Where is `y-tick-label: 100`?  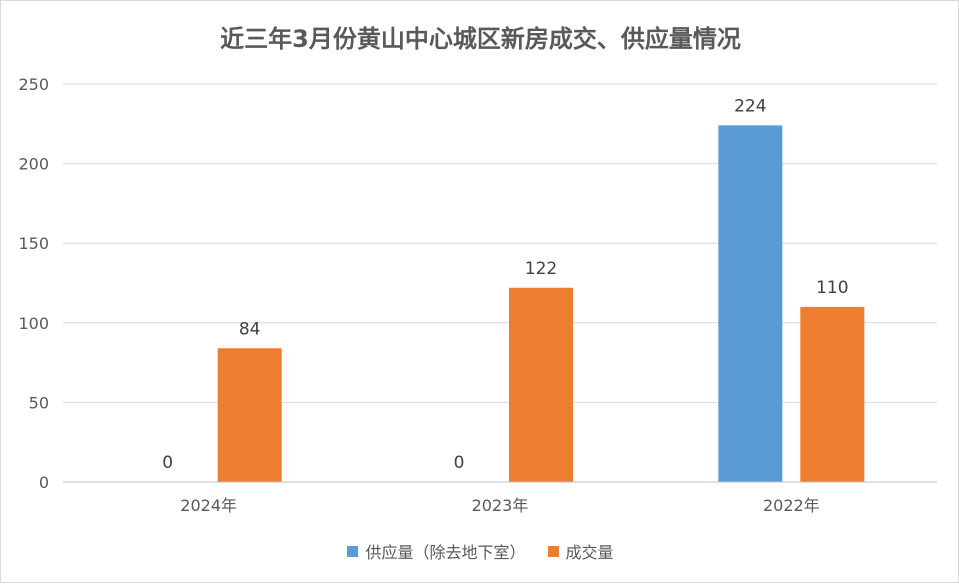 y-tick-label: 100 is located at coordinates (33, 323).